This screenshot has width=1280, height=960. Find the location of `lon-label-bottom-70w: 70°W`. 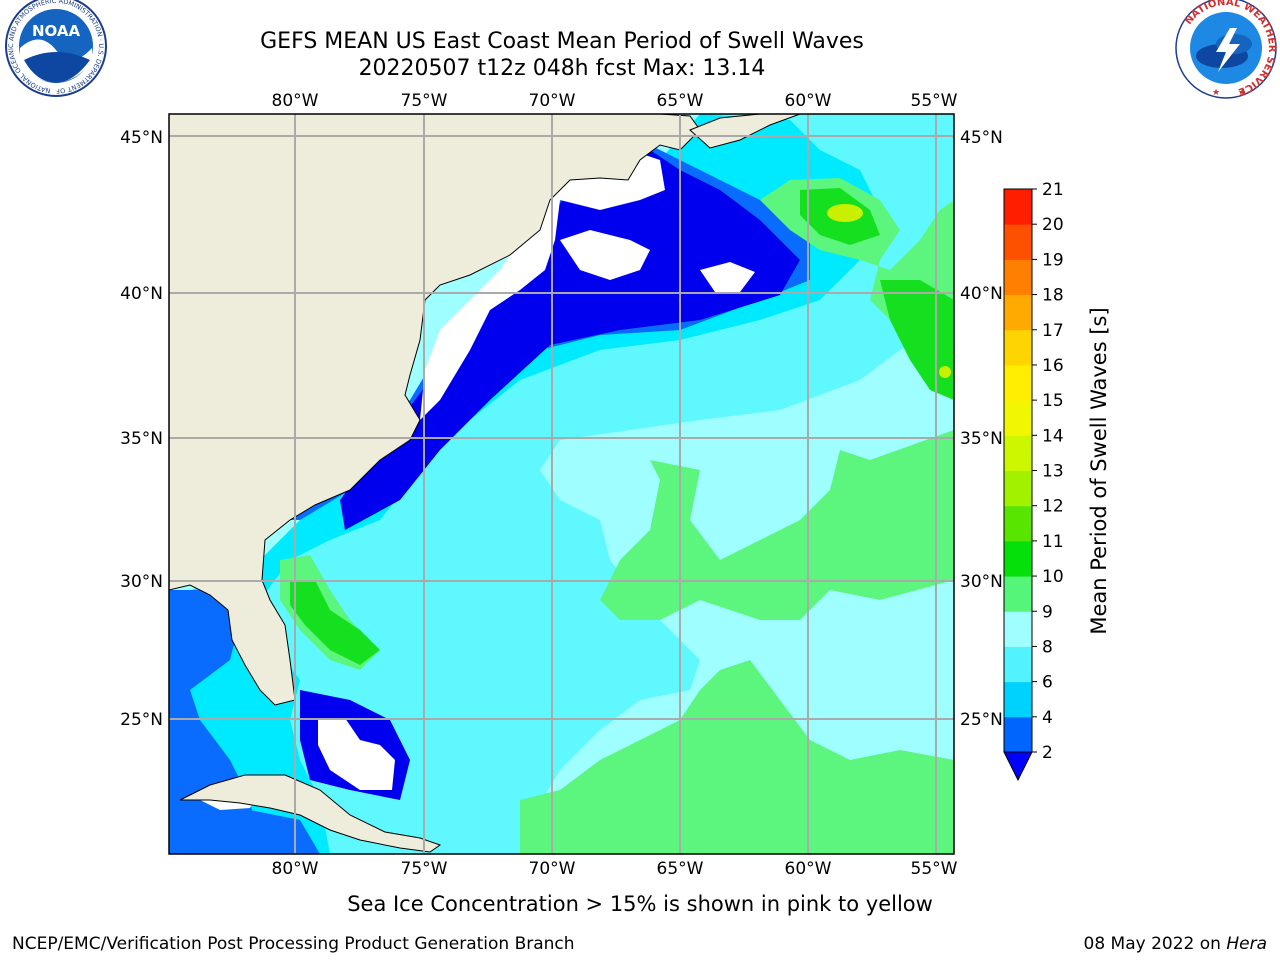

lon-label-bottom-70w: 70°W is located at coordinates (552, 869).